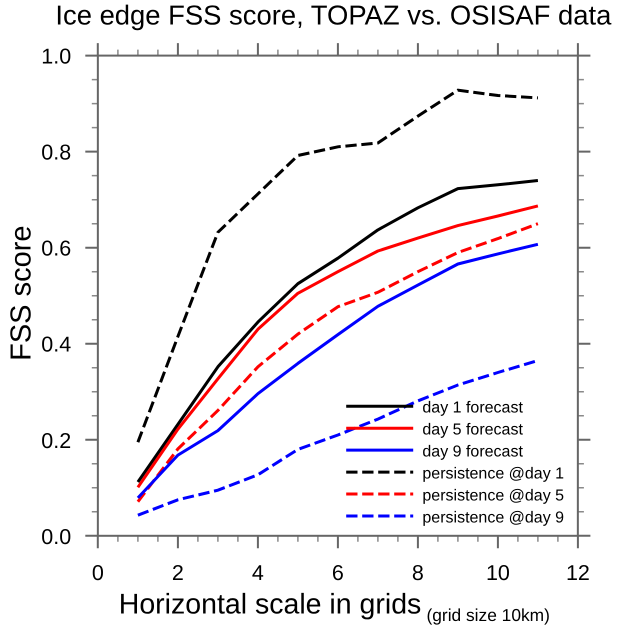 This screenshot has width=617, height=625. Describe the element at coordinates (488, 615) in the screenshot. I see `svg-text: (grid size 10km)` at that location.